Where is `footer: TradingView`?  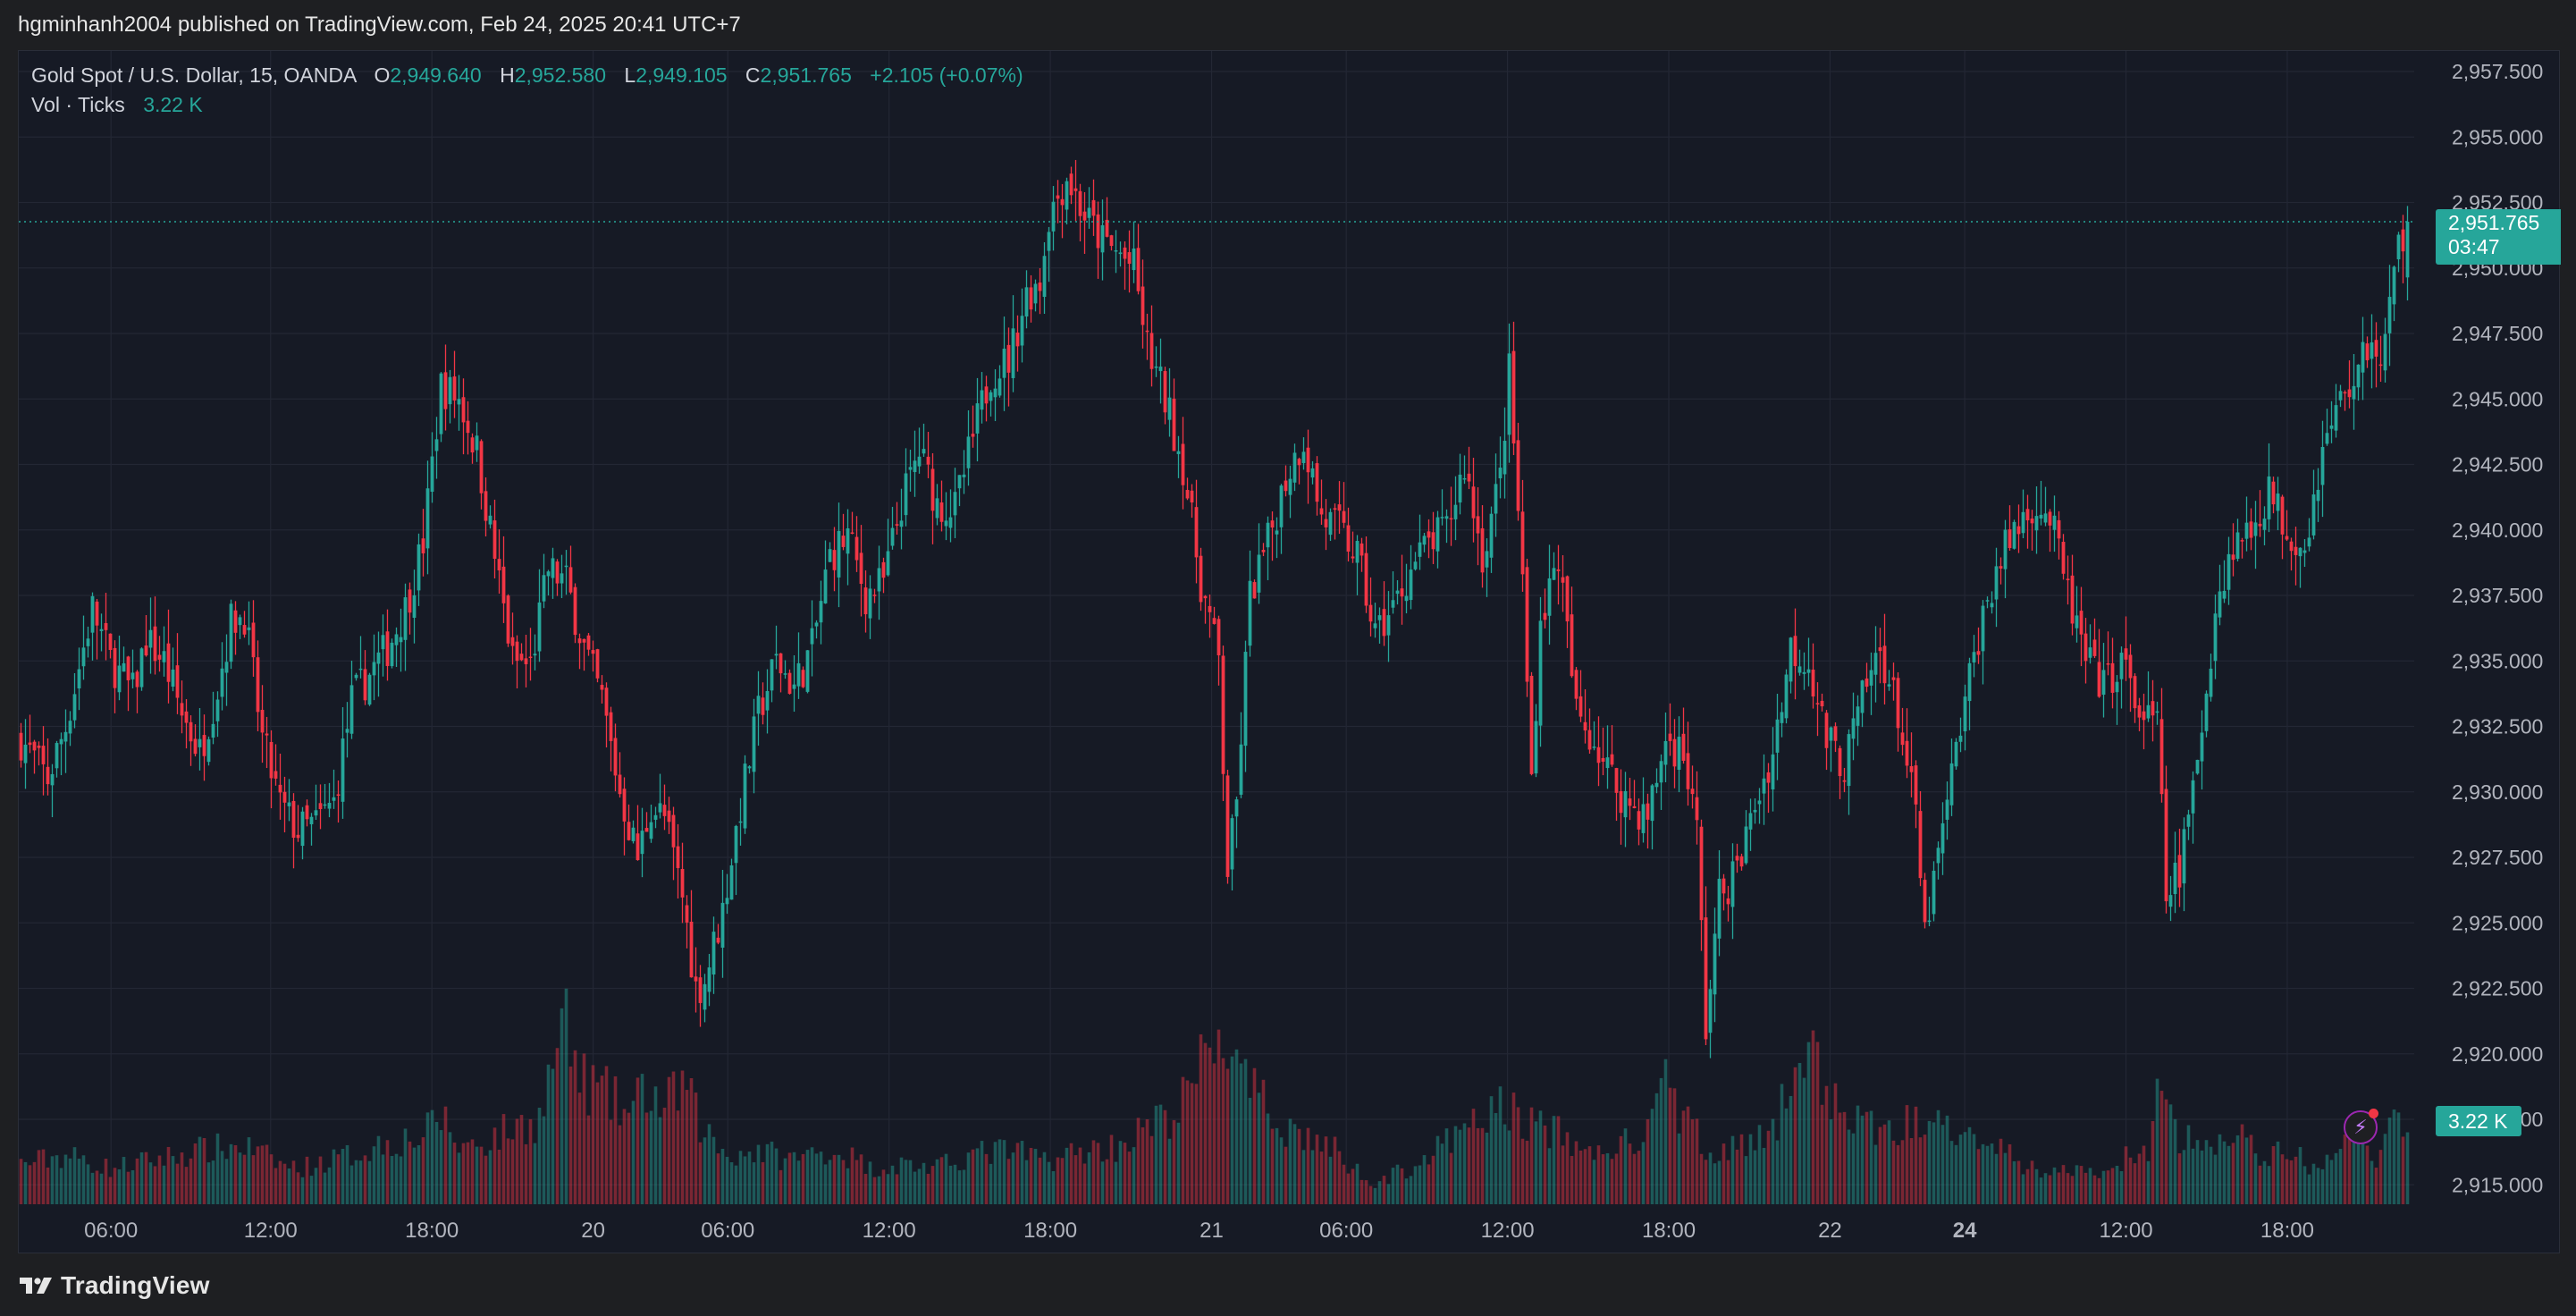
footer: TradingView is located at coordinates (114, 1286).